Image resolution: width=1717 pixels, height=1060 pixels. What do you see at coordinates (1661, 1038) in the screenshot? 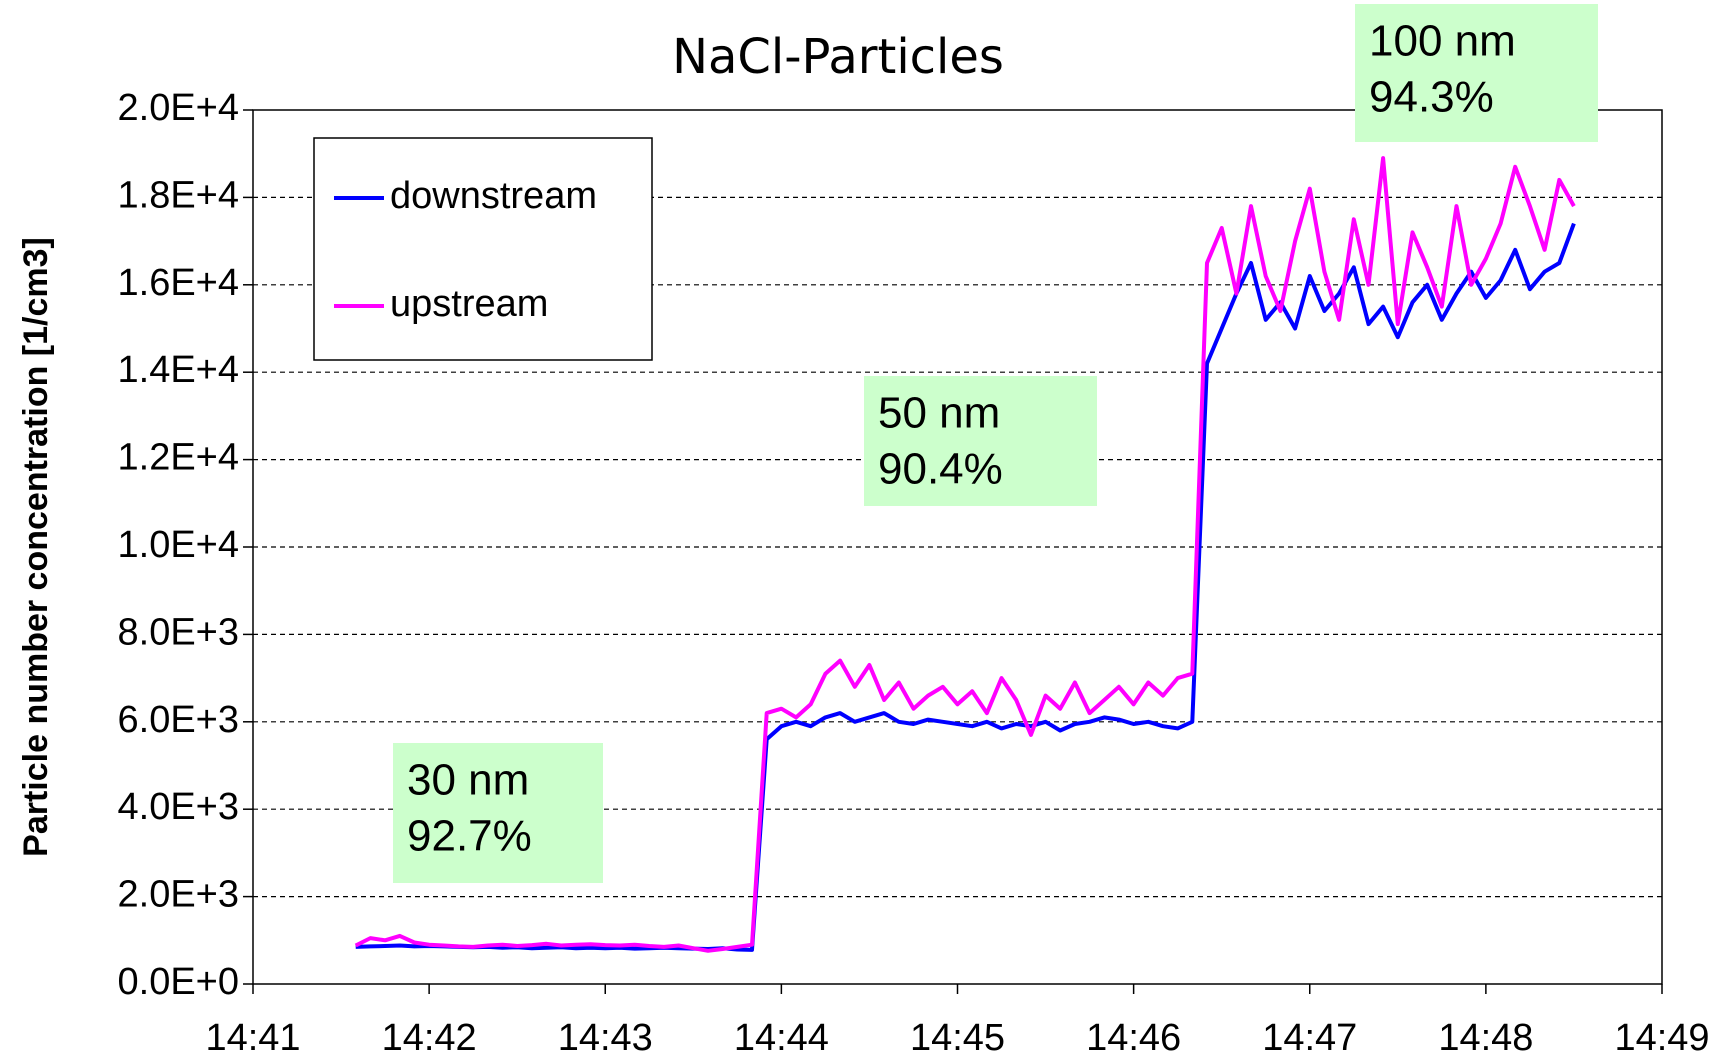
I see `x-tick-label: 14:49` at bounding box center [1661, 1038].